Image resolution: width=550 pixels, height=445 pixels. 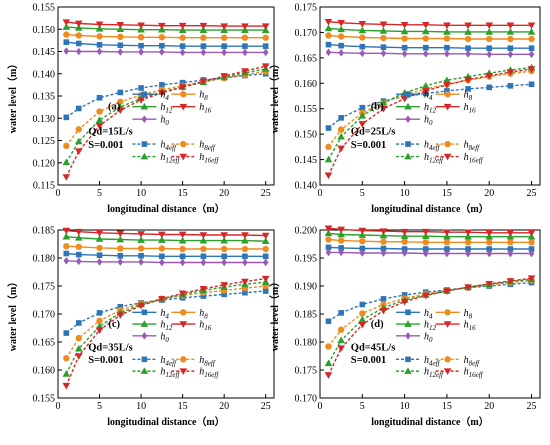 I want to click on y-tick-label: 0.180, so click(x=306, y=343).